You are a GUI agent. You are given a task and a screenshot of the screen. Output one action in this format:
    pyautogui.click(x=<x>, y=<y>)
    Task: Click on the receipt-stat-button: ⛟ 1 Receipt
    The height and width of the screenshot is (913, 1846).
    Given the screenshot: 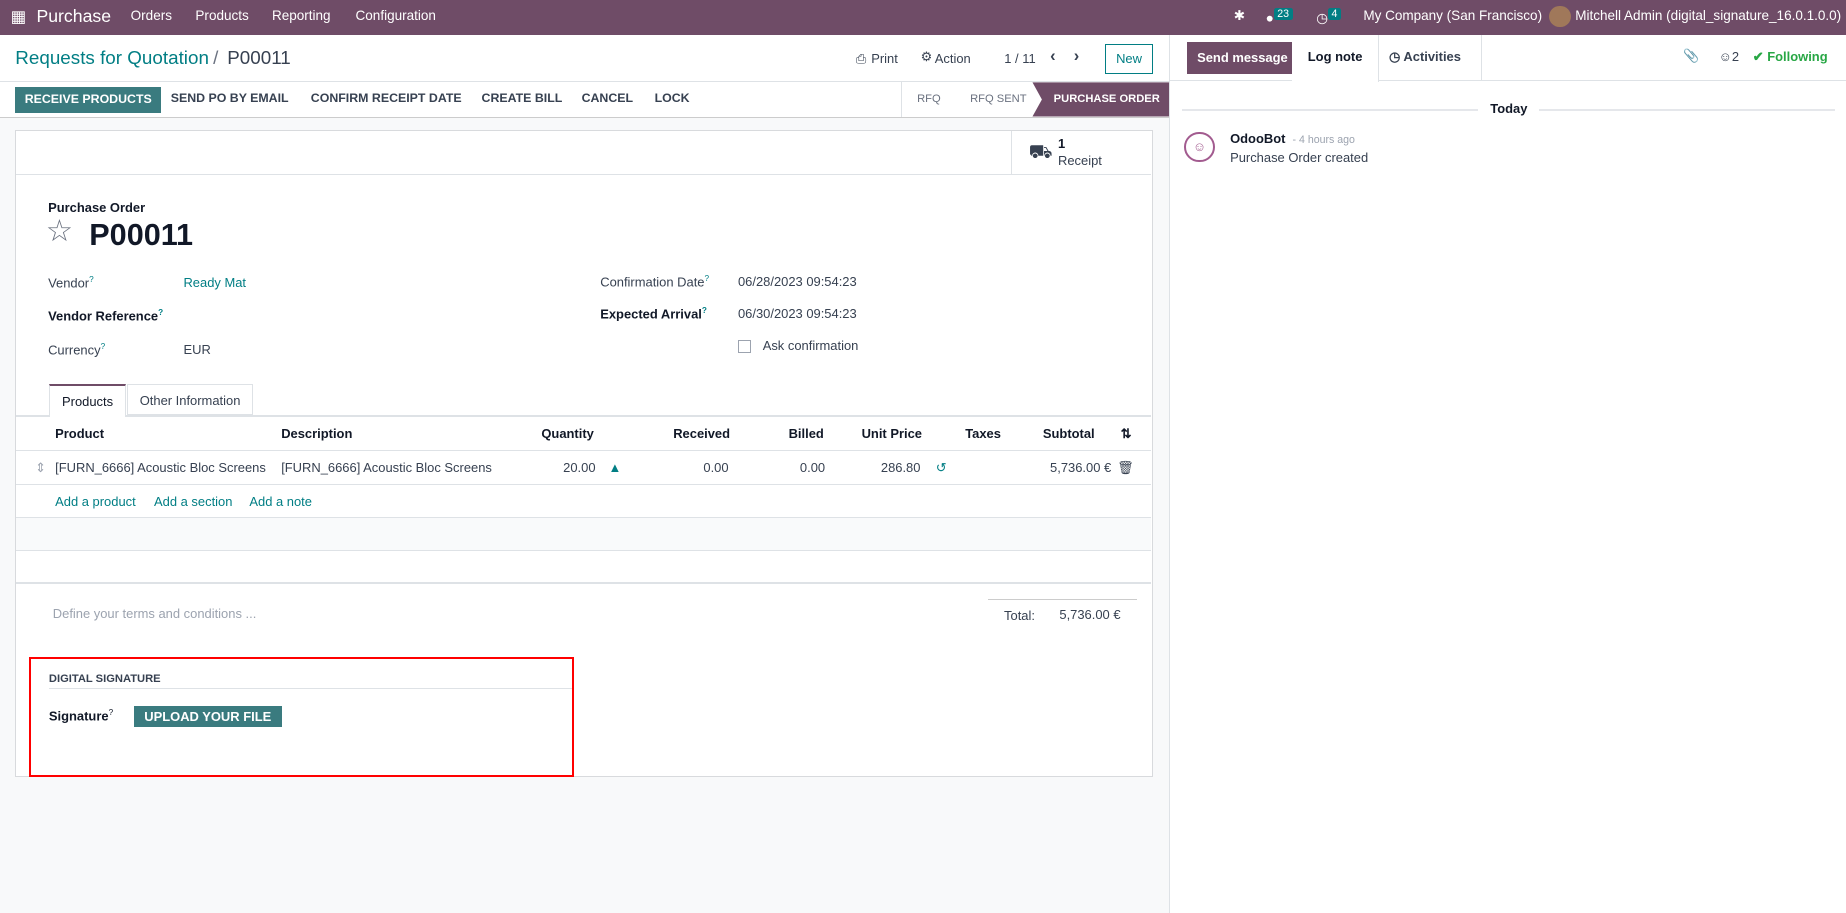 What is the action you would take?
    pyautogui.click(x=1081, y=153)
    